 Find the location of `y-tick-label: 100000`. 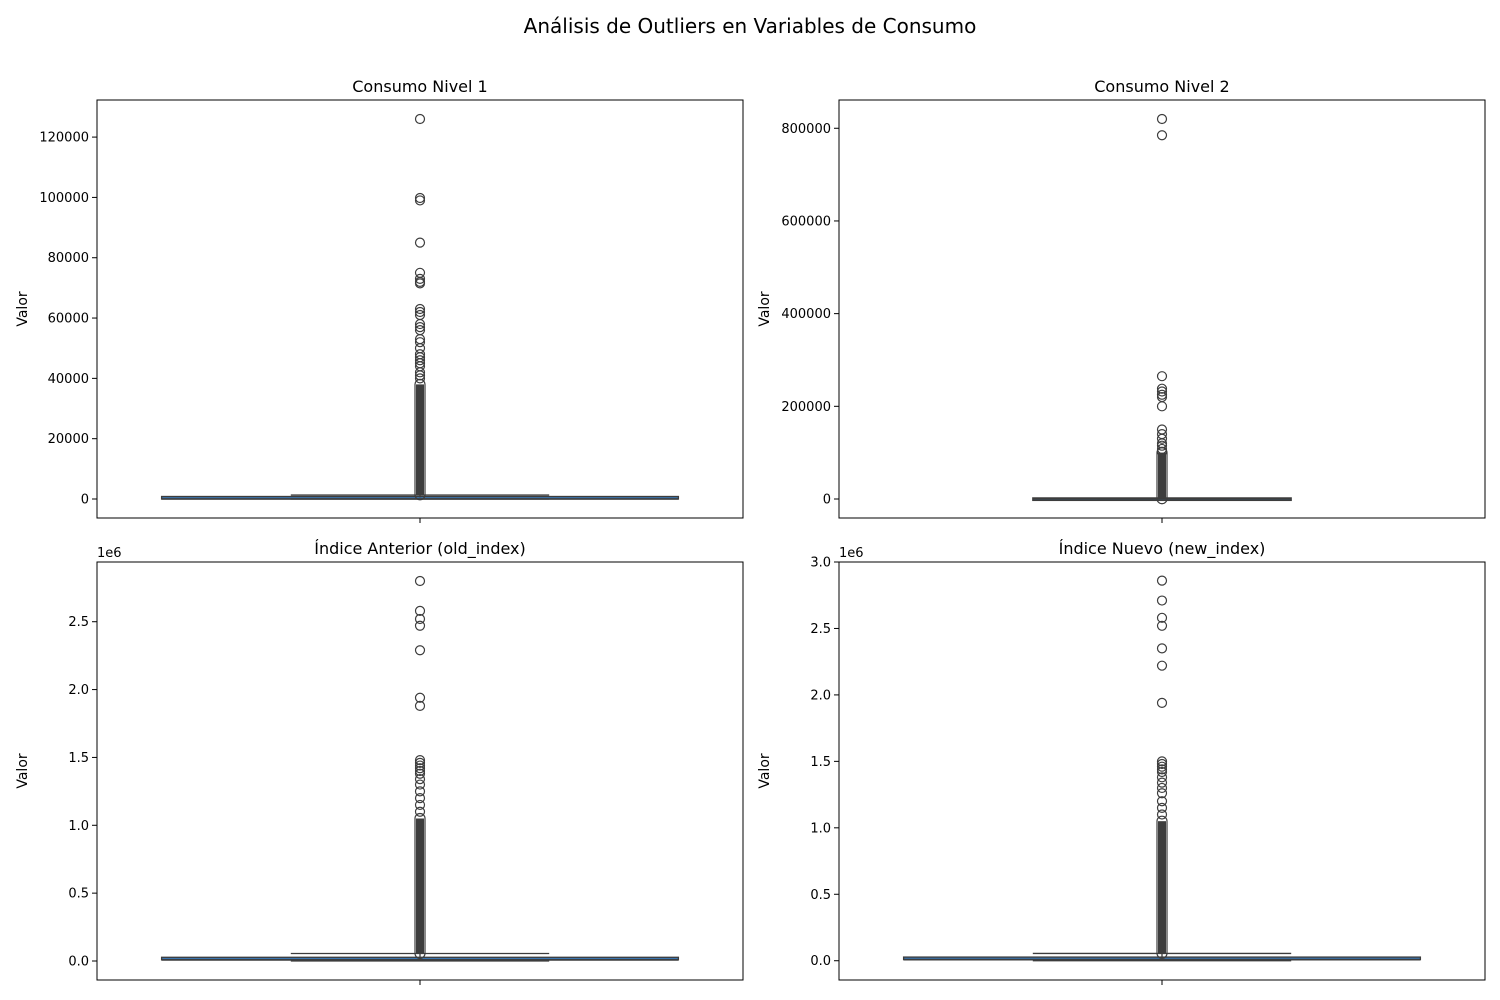

y-tick-label: 100000 is located at coordinates (64, 198).